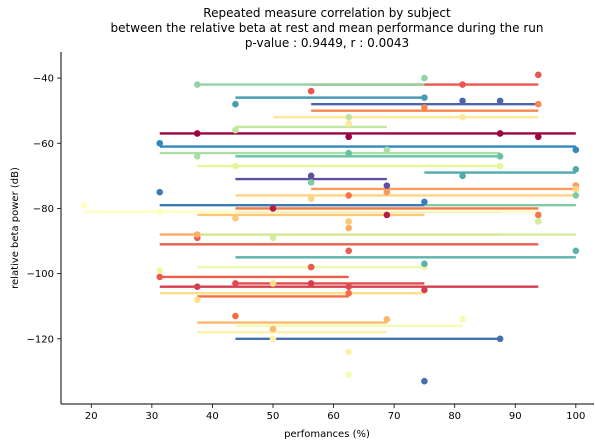 The height and width of the screenshot is (441, 595). What do you see at coordinates (91, 416) in the screenshot?
I see `x-tick-label: 20` at bounding box center [91, 416].